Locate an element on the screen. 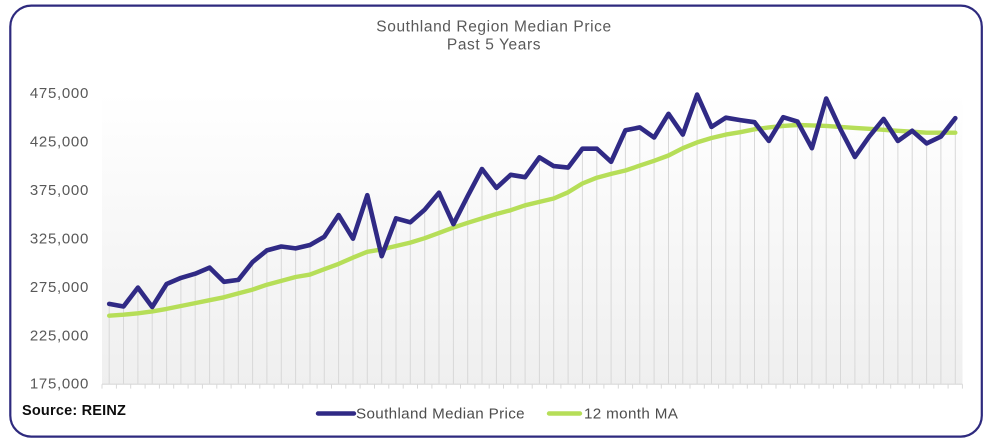  svg-text: Past 5 Years is located at coordinates (494, 45).